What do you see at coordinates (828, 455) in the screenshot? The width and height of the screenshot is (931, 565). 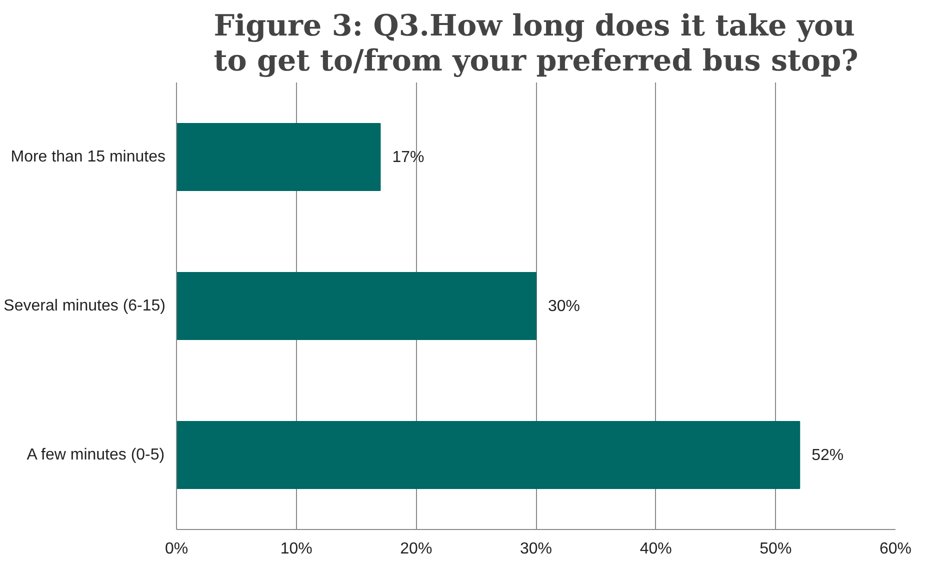 I see `data-label: 52%` at bounding box center [828, 455].